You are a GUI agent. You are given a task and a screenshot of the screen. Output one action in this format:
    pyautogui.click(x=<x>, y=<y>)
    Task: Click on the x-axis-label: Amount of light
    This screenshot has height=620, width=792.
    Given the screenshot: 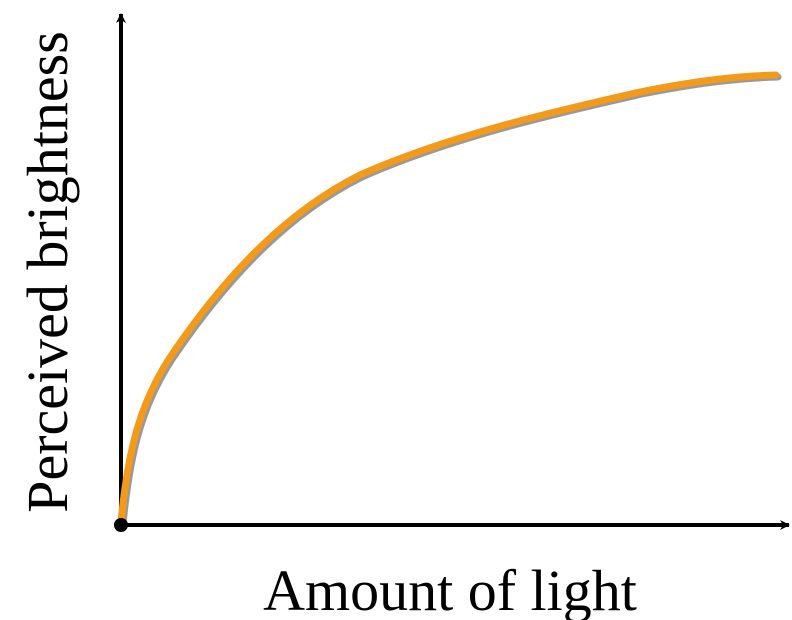 What is the action you would take?
    pyautogui.click(x=450, y=589)
    